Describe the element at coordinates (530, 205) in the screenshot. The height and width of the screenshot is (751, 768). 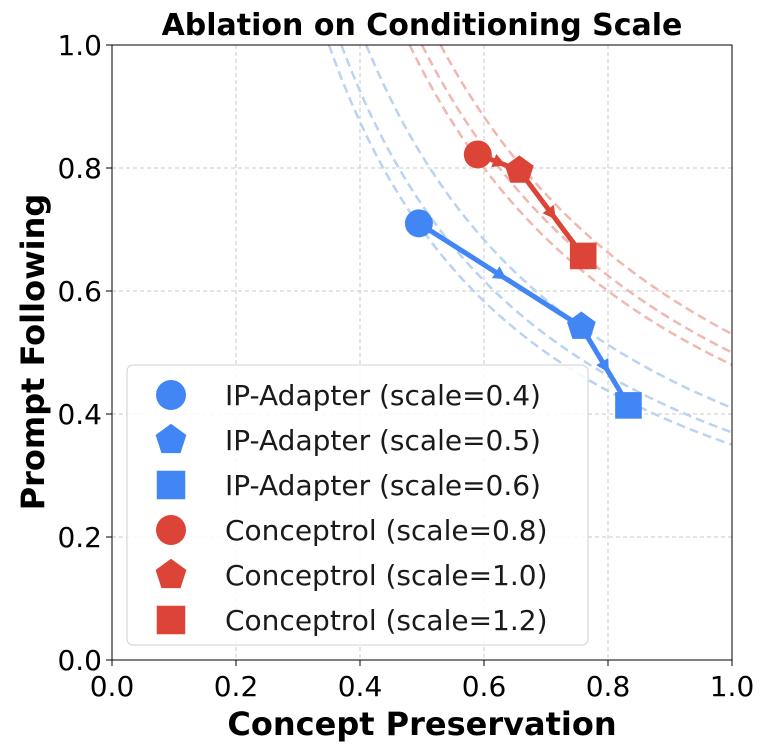
I see `series-conceptrol` at that location.